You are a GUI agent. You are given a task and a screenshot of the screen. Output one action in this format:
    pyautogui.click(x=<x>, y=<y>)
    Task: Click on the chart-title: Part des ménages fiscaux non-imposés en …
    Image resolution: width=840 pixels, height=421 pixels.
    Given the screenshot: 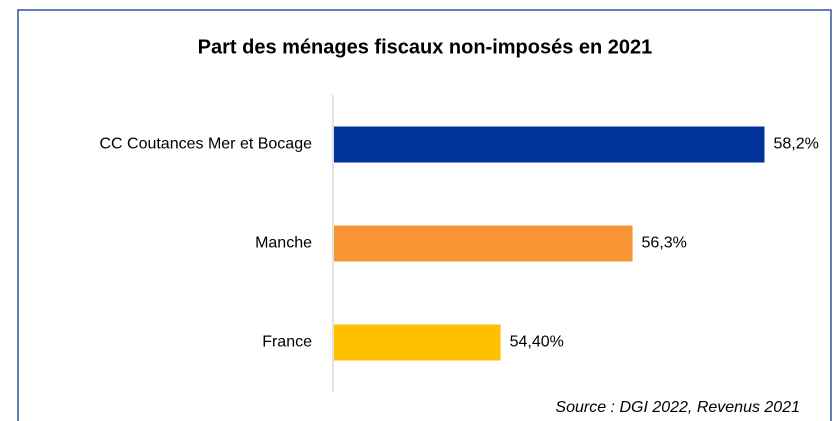 What is the action you would take?
    pyautogui.click(x=425, y=47)
    